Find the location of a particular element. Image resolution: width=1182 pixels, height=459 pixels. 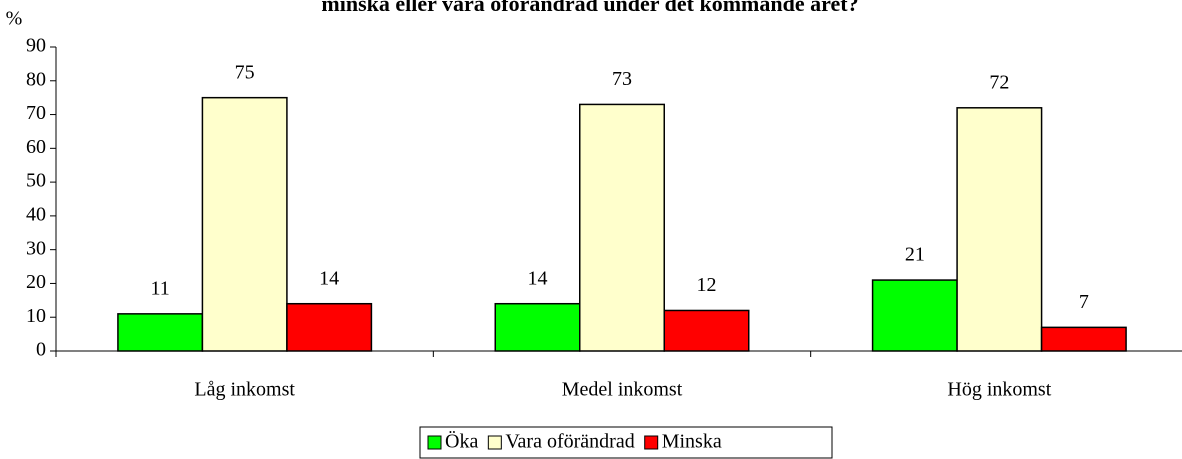

x-tick-label: Låg inkomst is located at coordinates (244, 390).